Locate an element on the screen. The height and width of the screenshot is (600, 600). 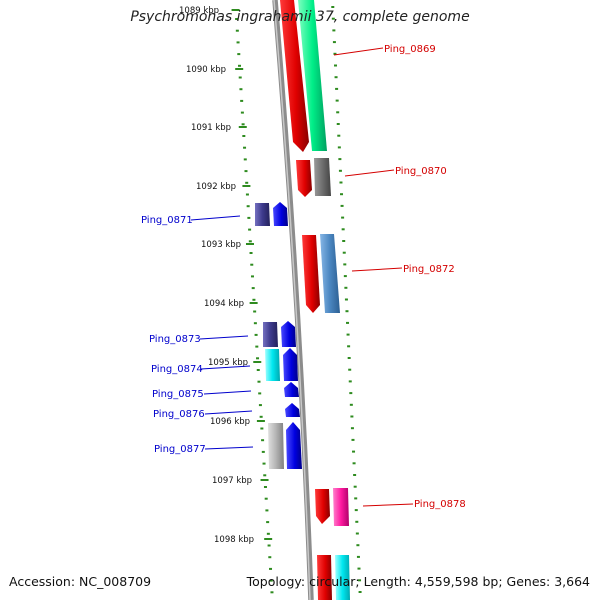
gene-label-ping-0876: Ping_0876 is located at coordinates (179, 414).